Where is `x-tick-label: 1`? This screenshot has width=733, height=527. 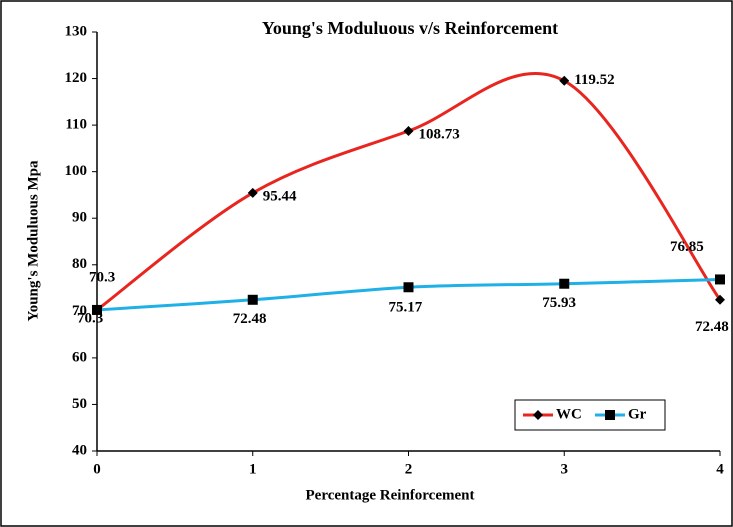 x-tick-label: 1 is located at coordinates (253, 469).